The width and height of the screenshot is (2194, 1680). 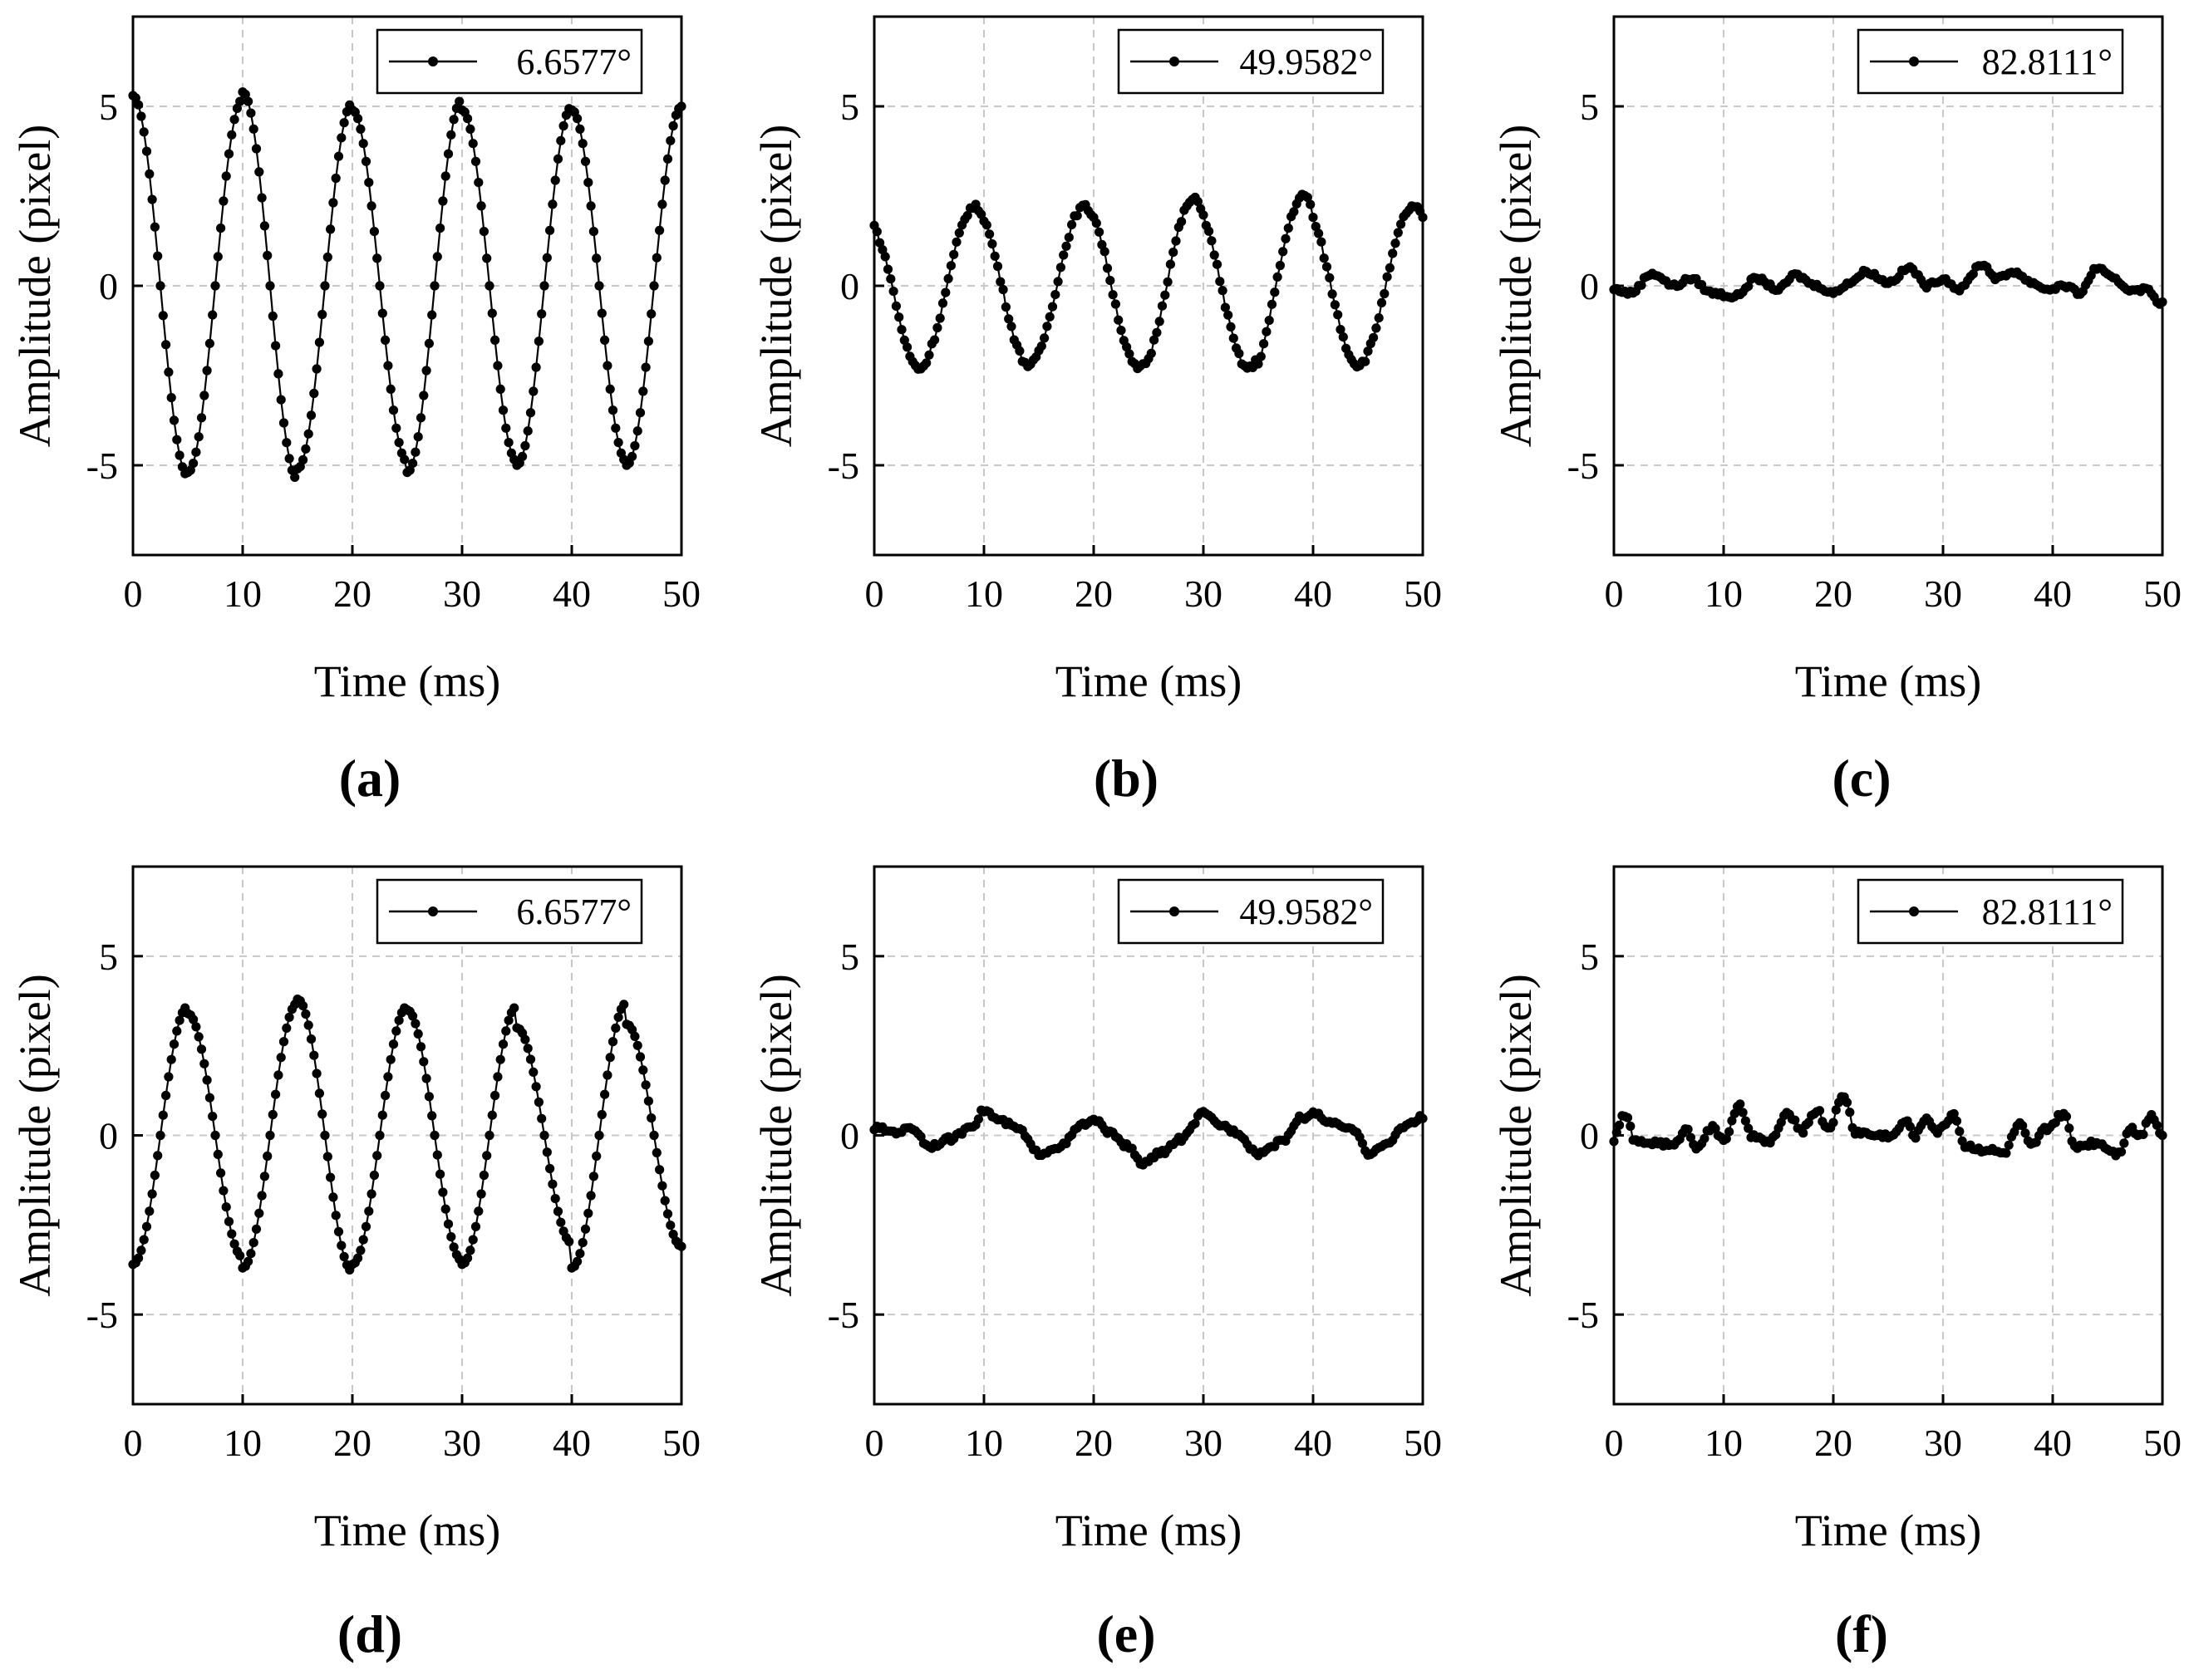 I want to click on legend-label: 6.6577°, so click(x=574, y=62).